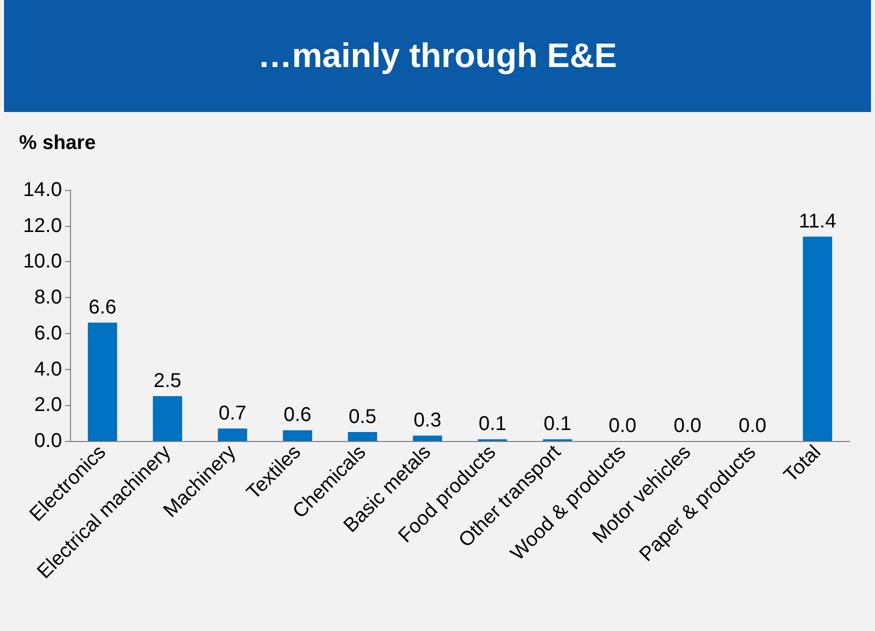 This screenshot has height=631, width=875. What do you see at coordinates (428, 421) in the screenshot?
I see `data-label: 0.3` at bounding box center [428, 421].